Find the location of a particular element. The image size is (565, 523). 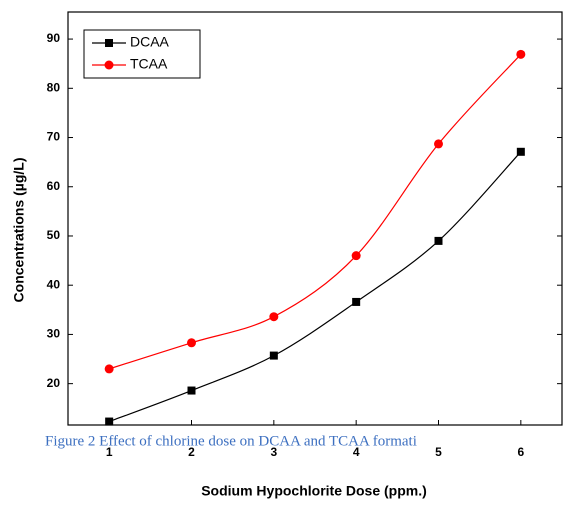

x-tick-label: 3 is located at coordinates (273, 452).